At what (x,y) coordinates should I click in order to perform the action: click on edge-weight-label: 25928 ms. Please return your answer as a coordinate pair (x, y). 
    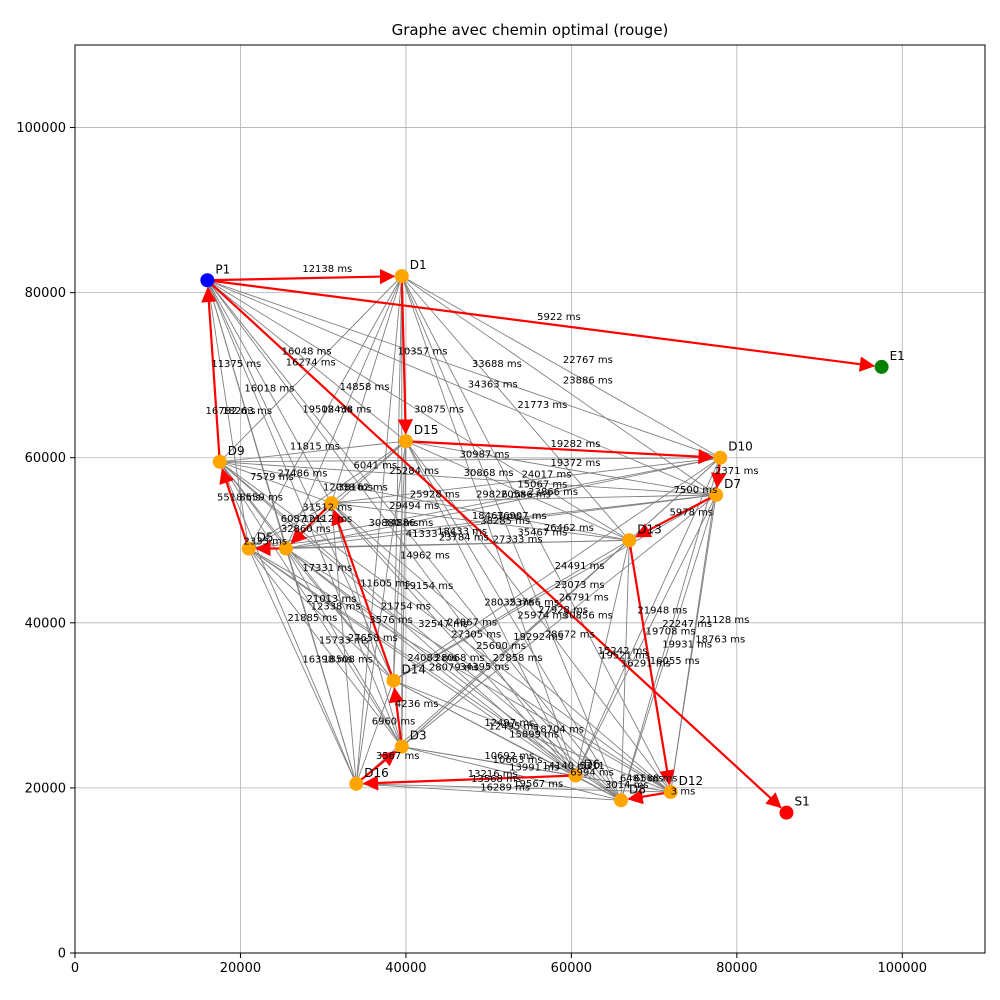
    Looking at the image, I should click on (435, 494).